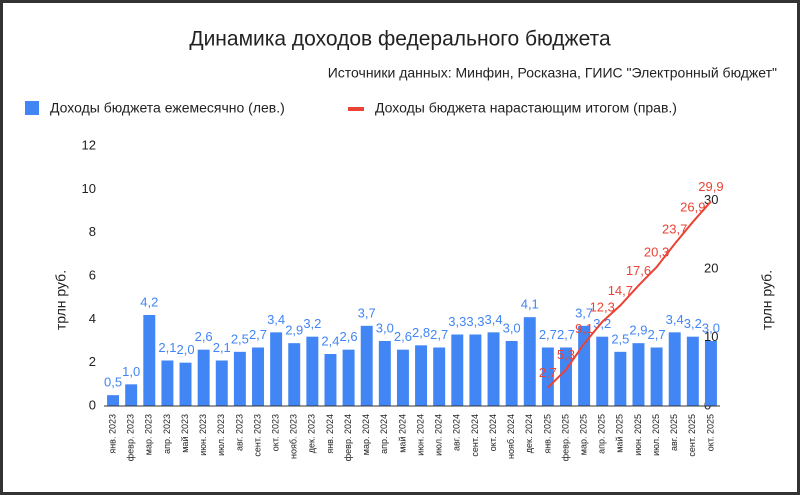 This screenshot has height=495, width=800. I want to click on y-tick-label: 12, so click(89, 144).